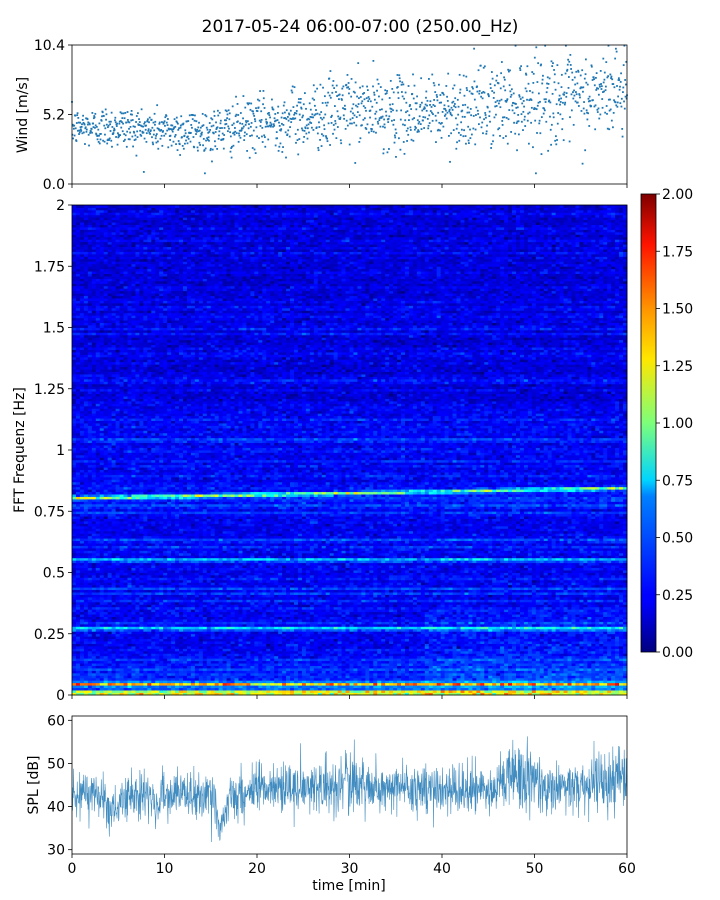 The height and width of the screenshot is (900, 720). Describe the element at coordinates (349, 186) in the screenshot. I see `wind-x-ticks` at that location.